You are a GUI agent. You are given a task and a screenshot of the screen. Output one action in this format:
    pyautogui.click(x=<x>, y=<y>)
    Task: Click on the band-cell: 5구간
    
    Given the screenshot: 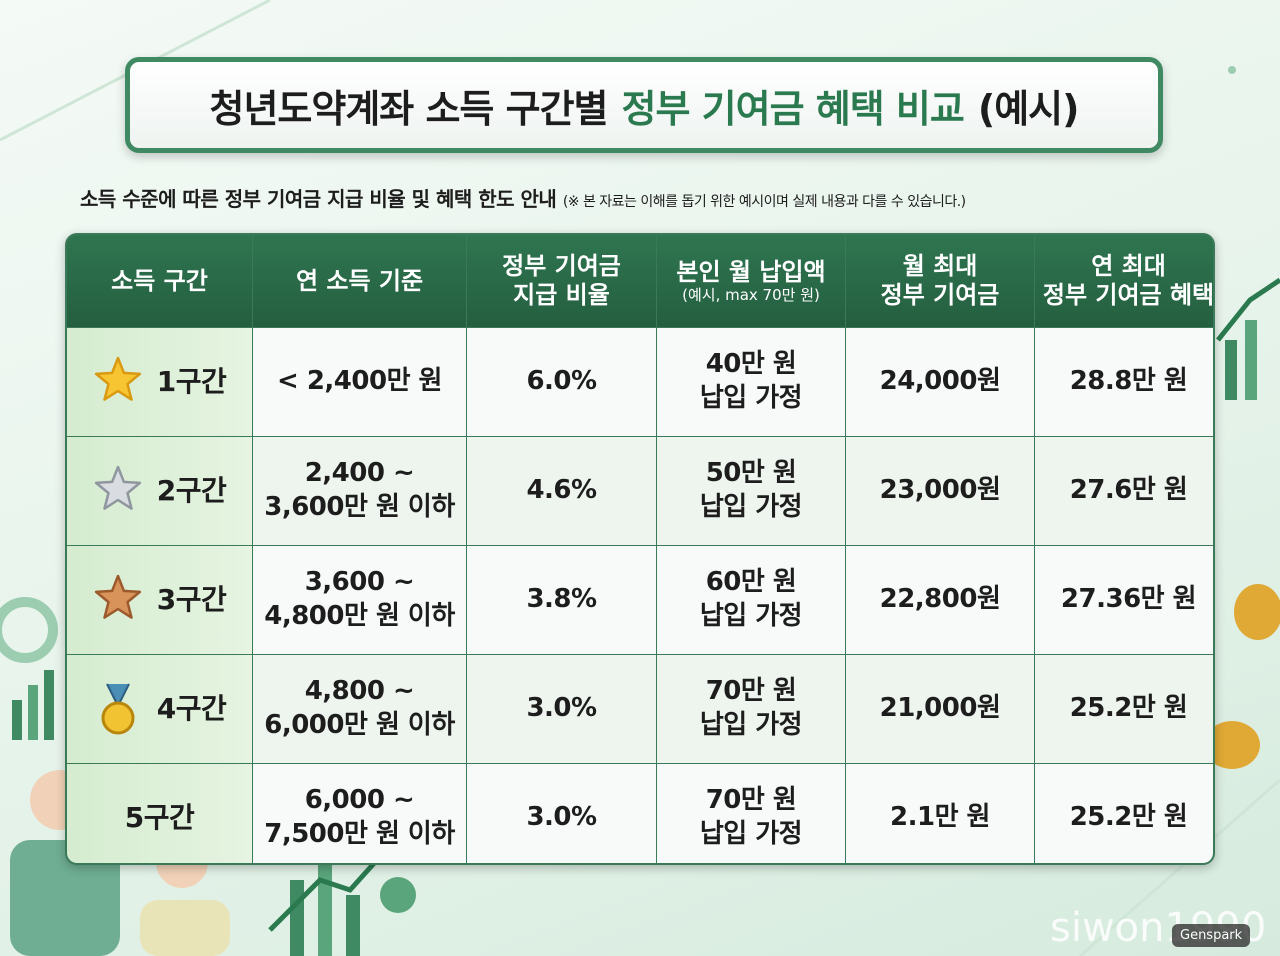 What is the action you would take?
    pyautogui.click(x=159, y=813)
    